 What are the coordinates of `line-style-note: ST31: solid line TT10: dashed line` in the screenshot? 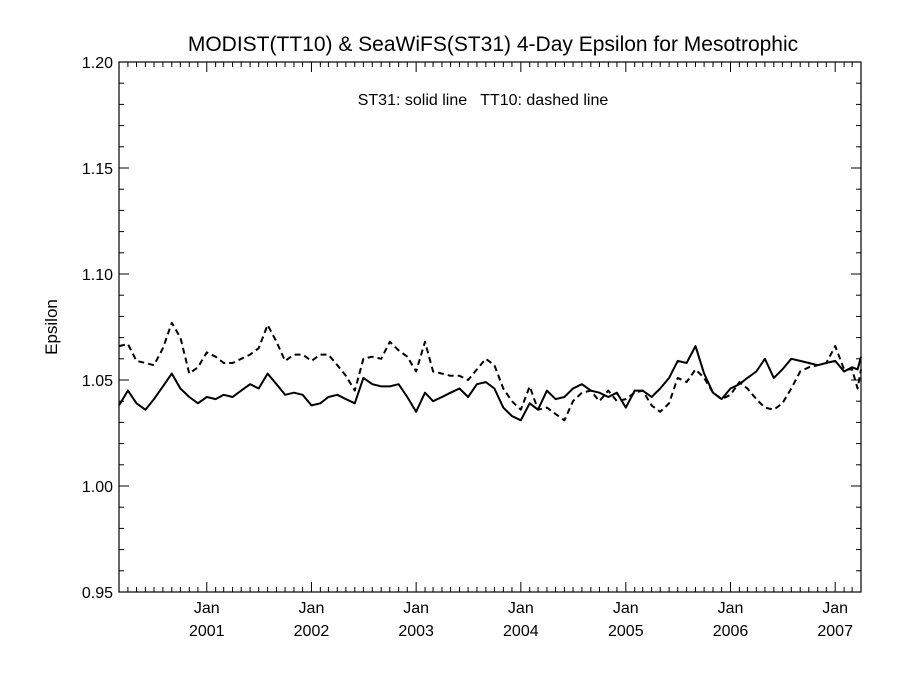 It's located at (483, 100).